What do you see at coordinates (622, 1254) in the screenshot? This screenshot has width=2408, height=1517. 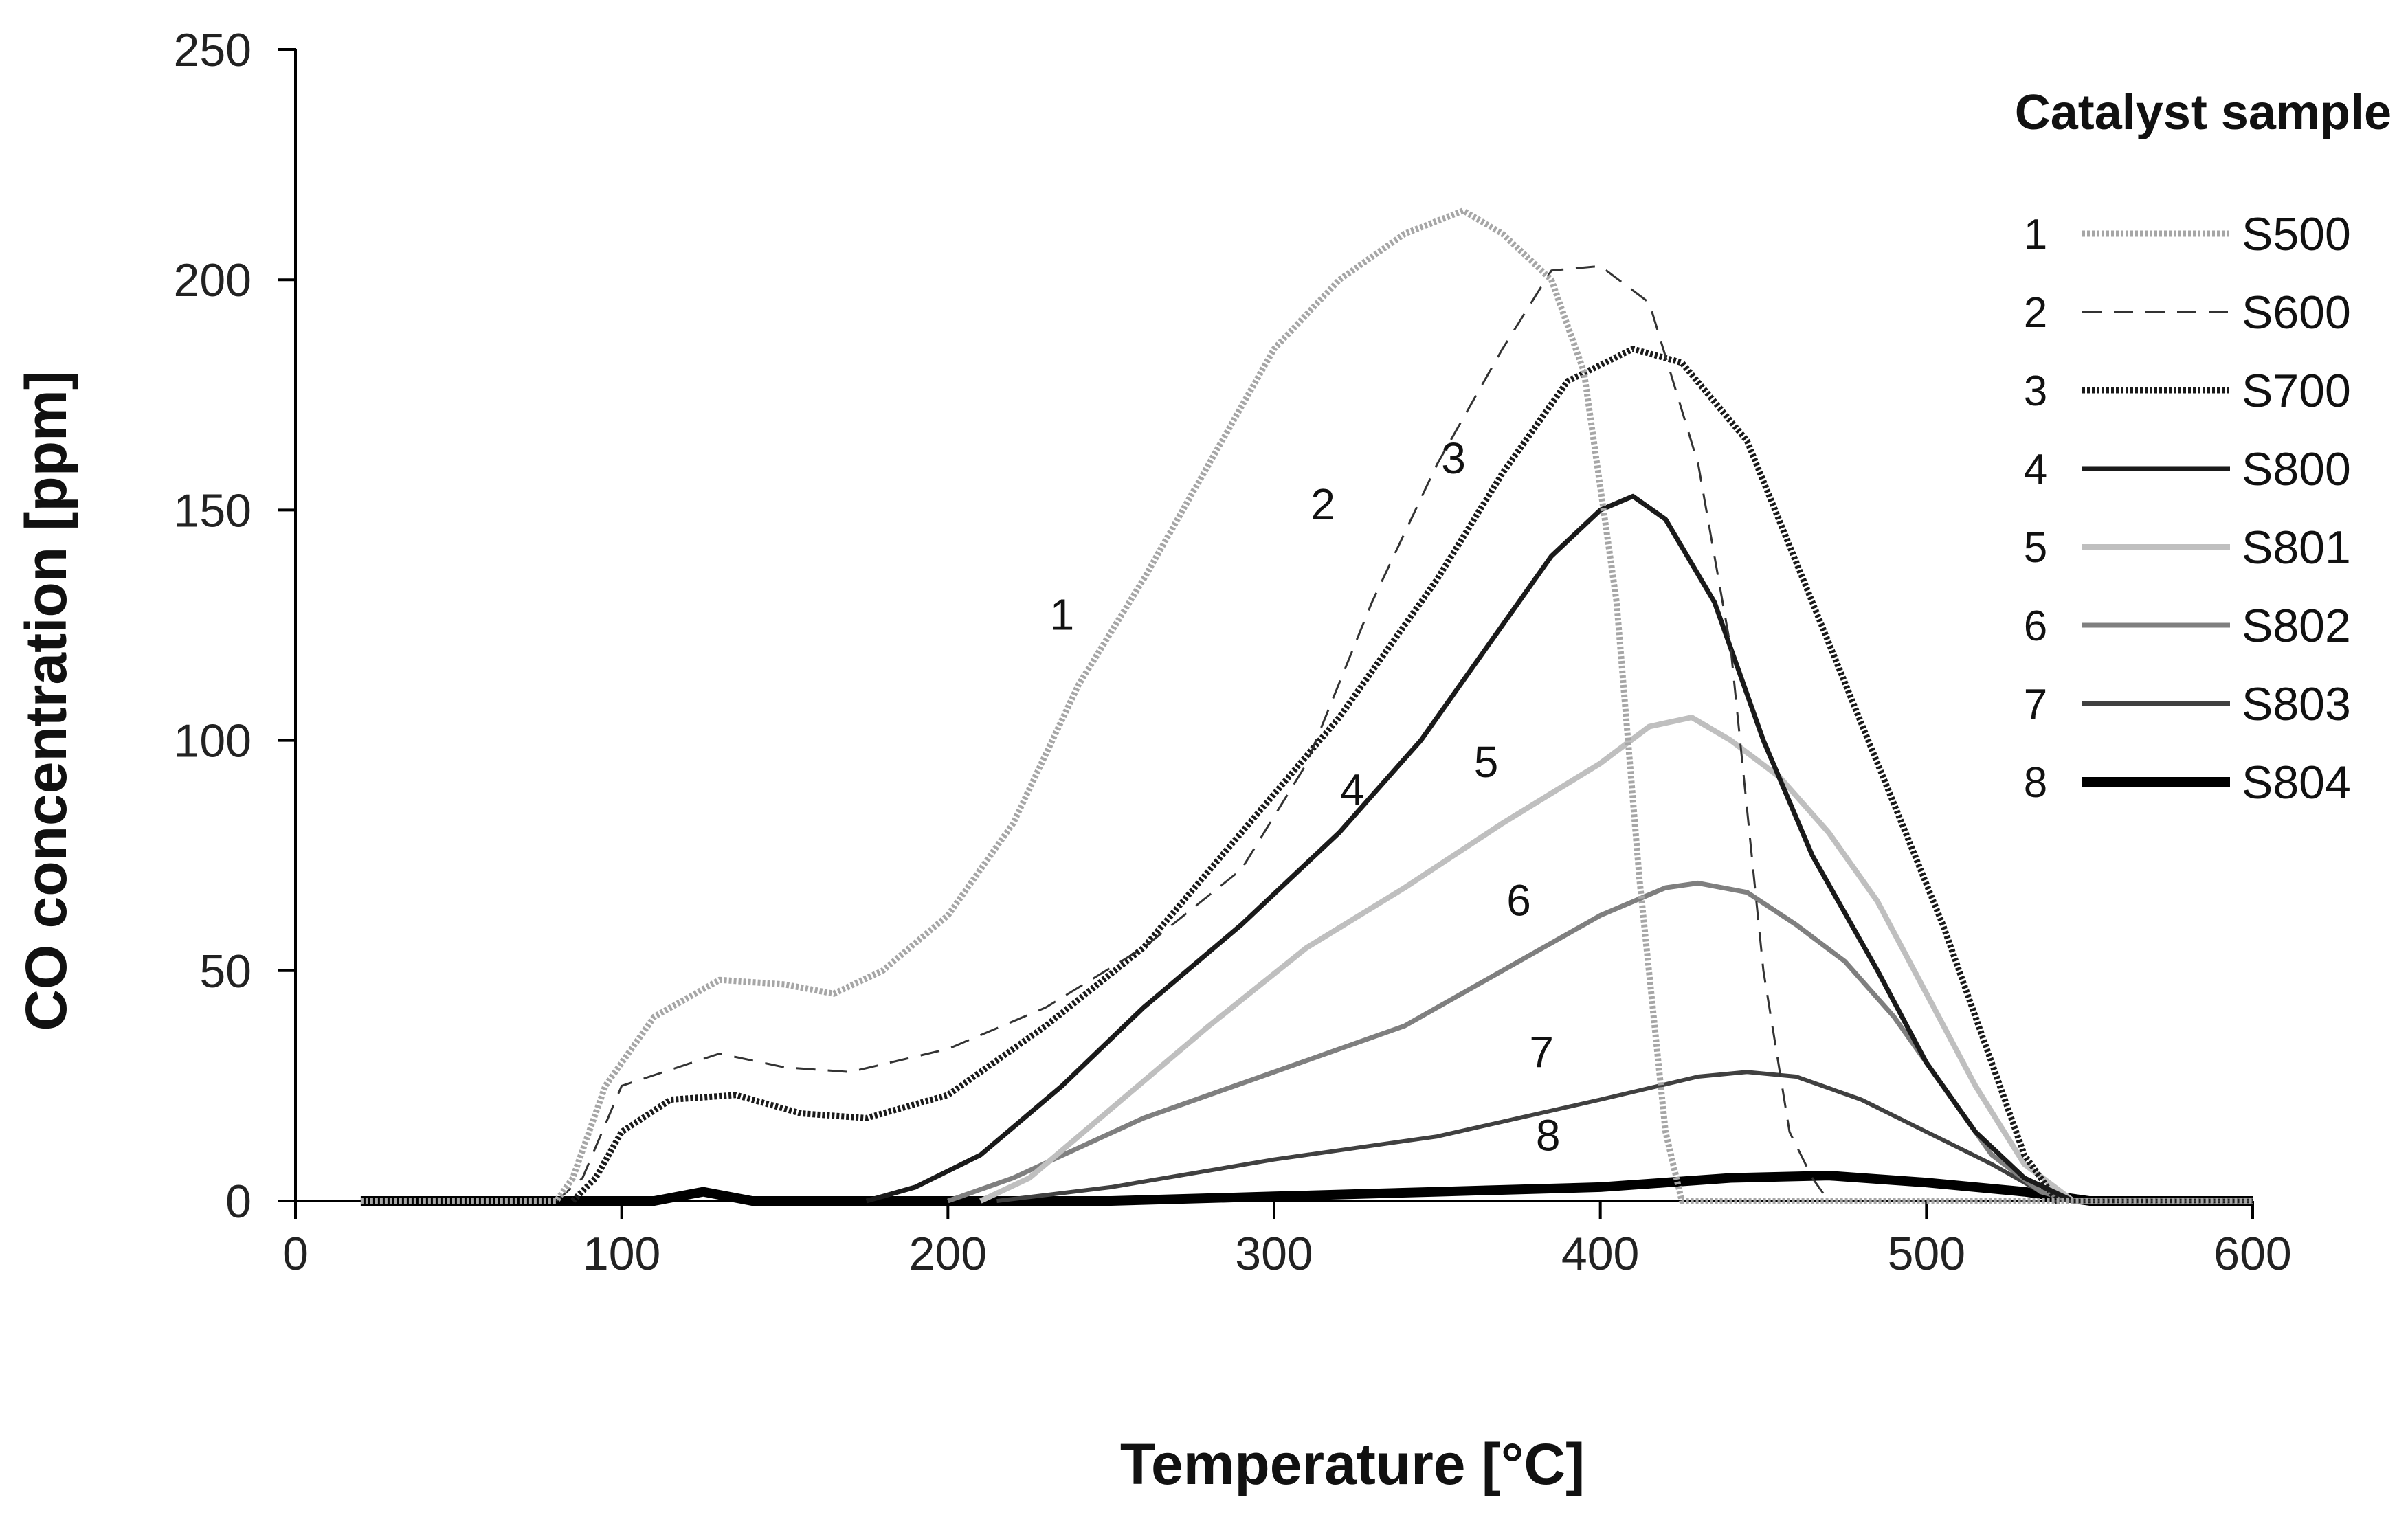 I see `x-tick-label: 100` at bounding box center [622, 1254].